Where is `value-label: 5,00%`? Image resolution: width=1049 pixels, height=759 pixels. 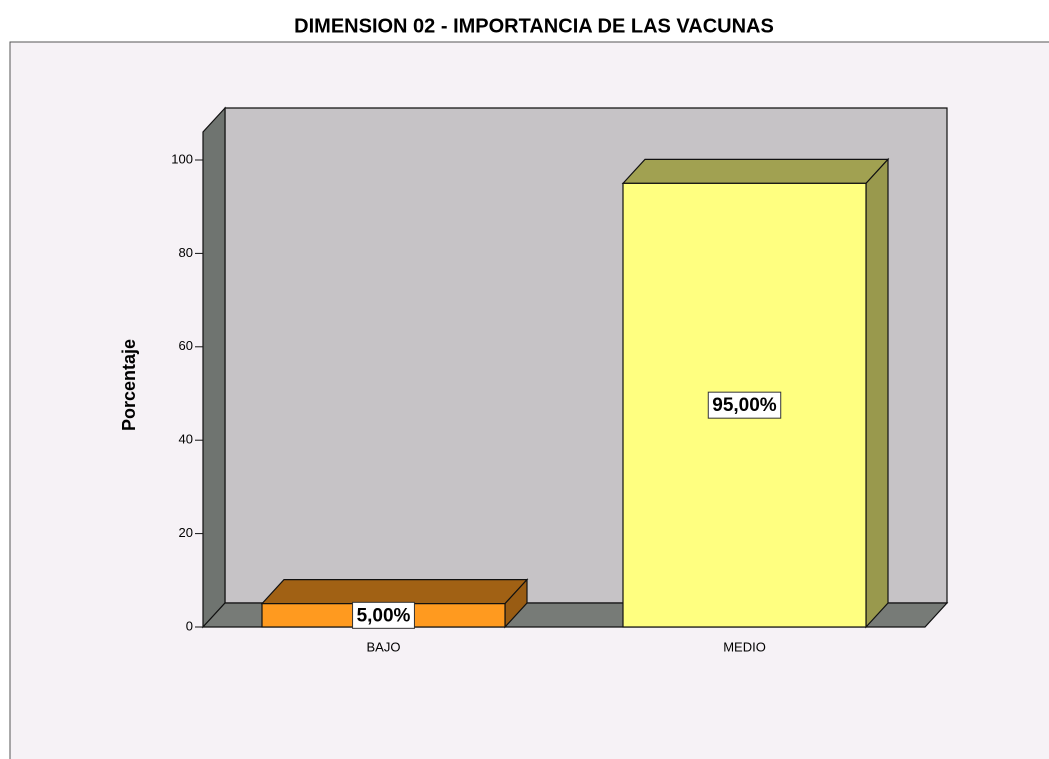 value-label: 5,00% is located at coordinates (384, 615).